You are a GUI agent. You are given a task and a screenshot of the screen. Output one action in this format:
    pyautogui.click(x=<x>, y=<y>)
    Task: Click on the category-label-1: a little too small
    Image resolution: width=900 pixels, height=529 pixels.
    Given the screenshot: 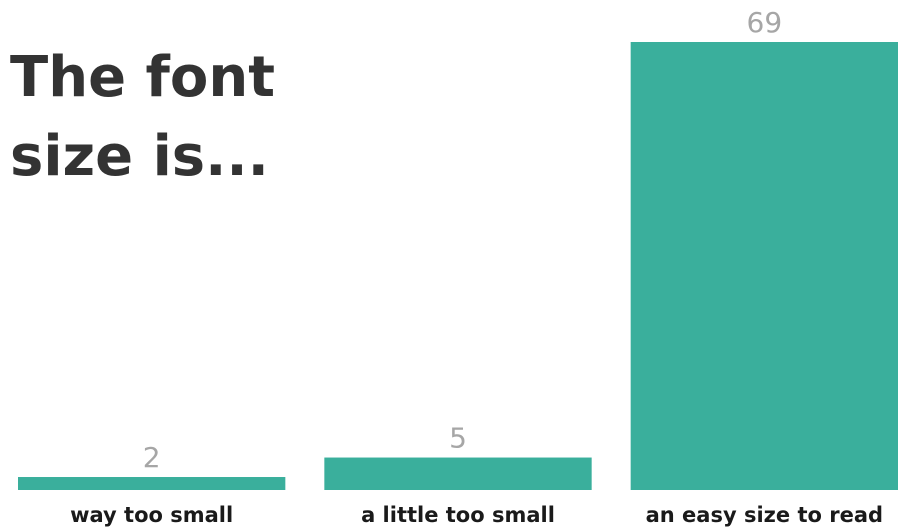 What is the action you would take?
    pyautogui.click(x=458, y=515)
    